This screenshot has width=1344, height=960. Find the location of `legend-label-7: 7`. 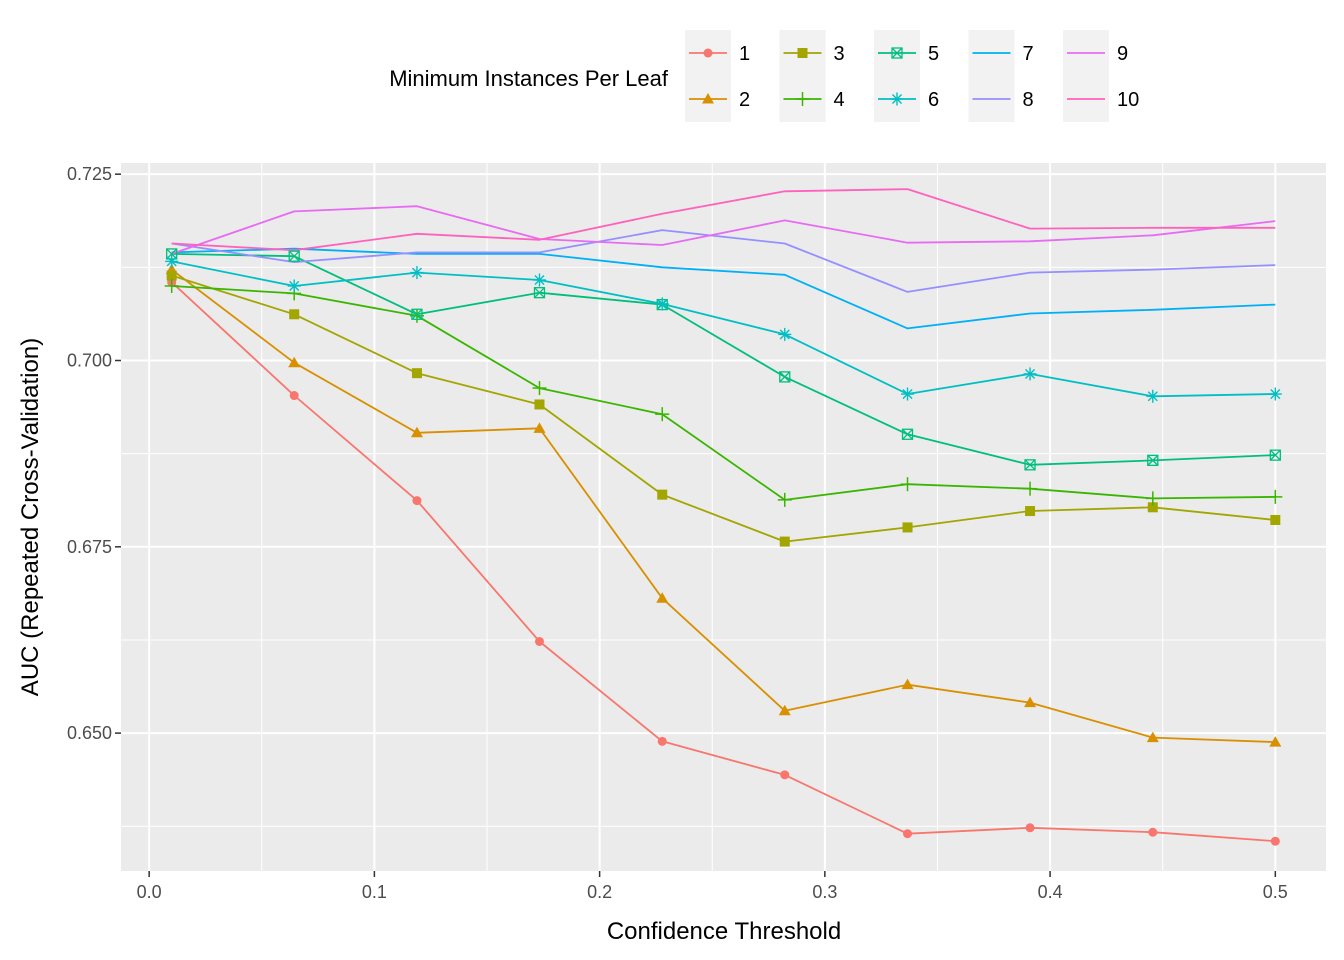

legend-label-7: 7 is located at coordinates (1028, 54).